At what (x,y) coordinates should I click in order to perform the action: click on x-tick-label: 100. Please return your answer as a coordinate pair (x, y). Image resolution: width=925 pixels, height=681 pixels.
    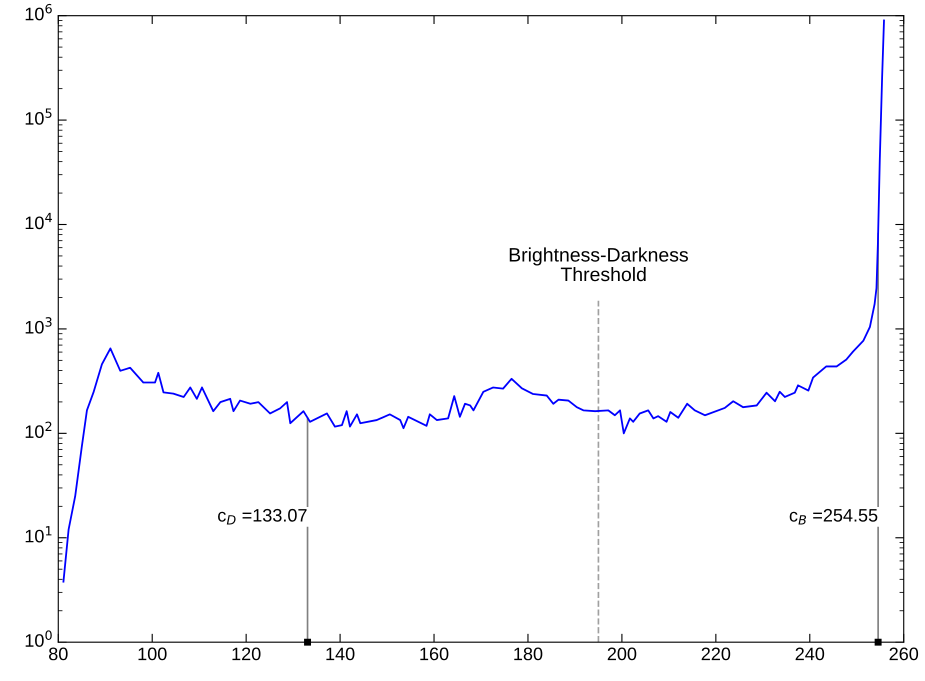
    Looking at the image, I should click on (152, 654).